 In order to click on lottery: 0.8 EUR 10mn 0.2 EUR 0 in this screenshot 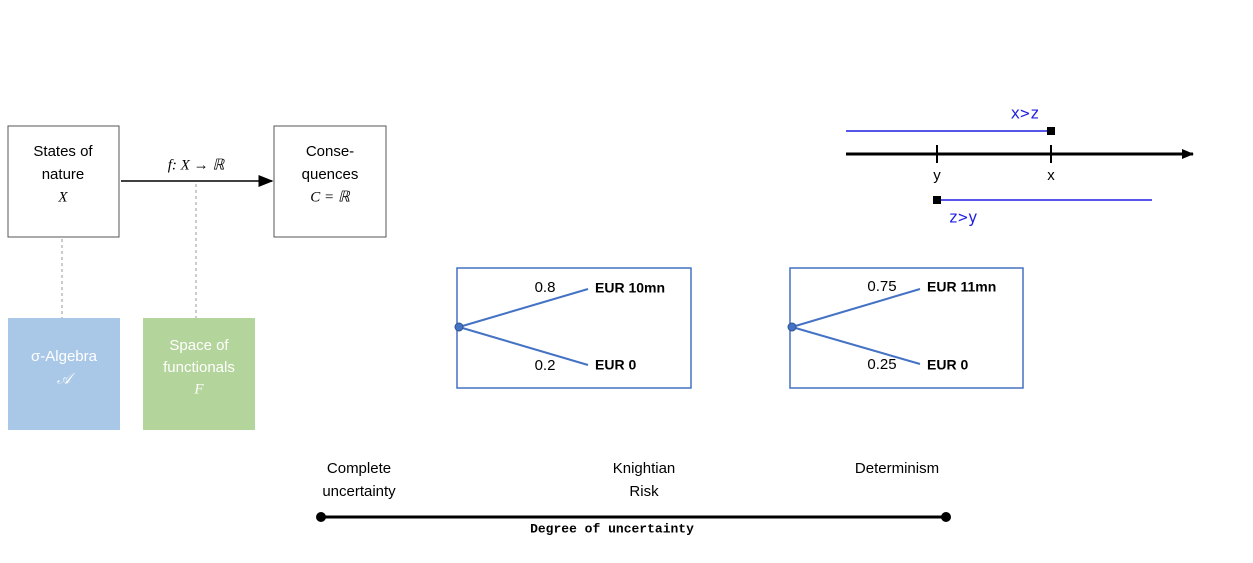, I will do `click(573, 328)`.